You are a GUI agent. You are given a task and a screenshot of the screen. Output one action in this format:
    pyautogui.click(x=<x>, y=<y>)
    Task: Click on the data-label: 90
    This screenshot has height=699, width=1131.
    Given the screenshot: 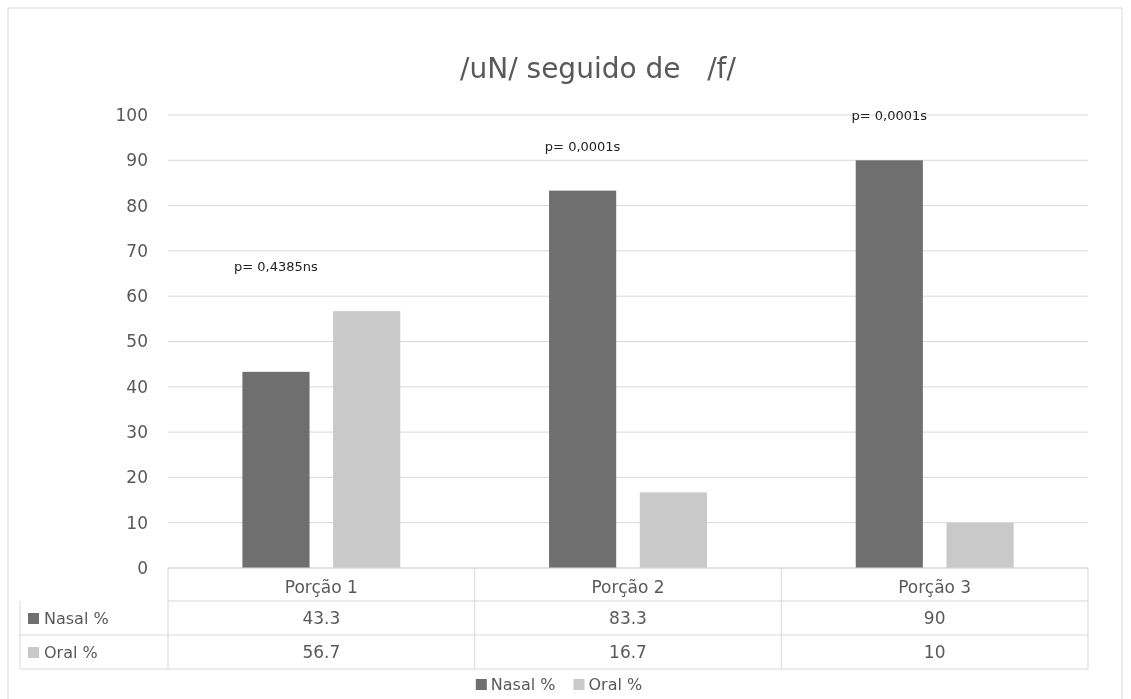 What is the action you would take?
    pyautogui.click(x=934, y=618)
    